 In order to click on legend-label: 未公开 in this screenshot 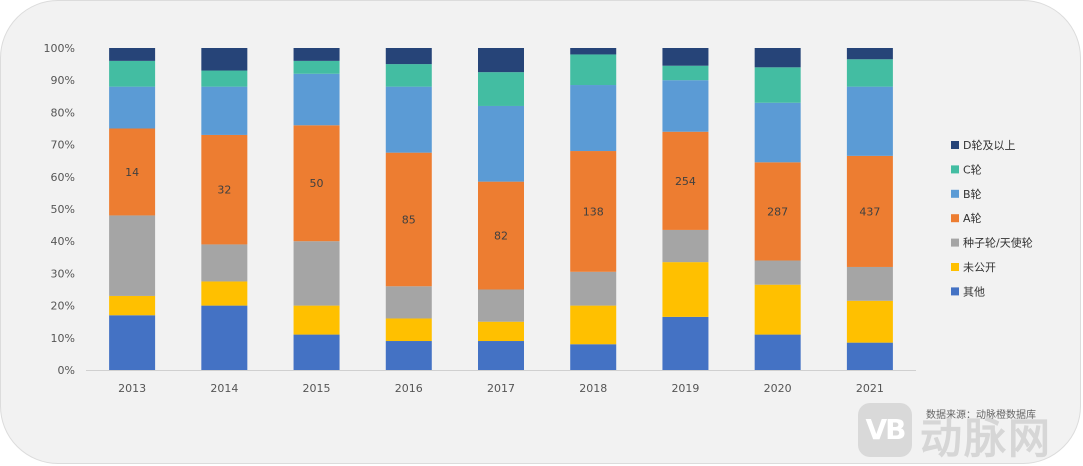, I will do `click(979, 267)`.